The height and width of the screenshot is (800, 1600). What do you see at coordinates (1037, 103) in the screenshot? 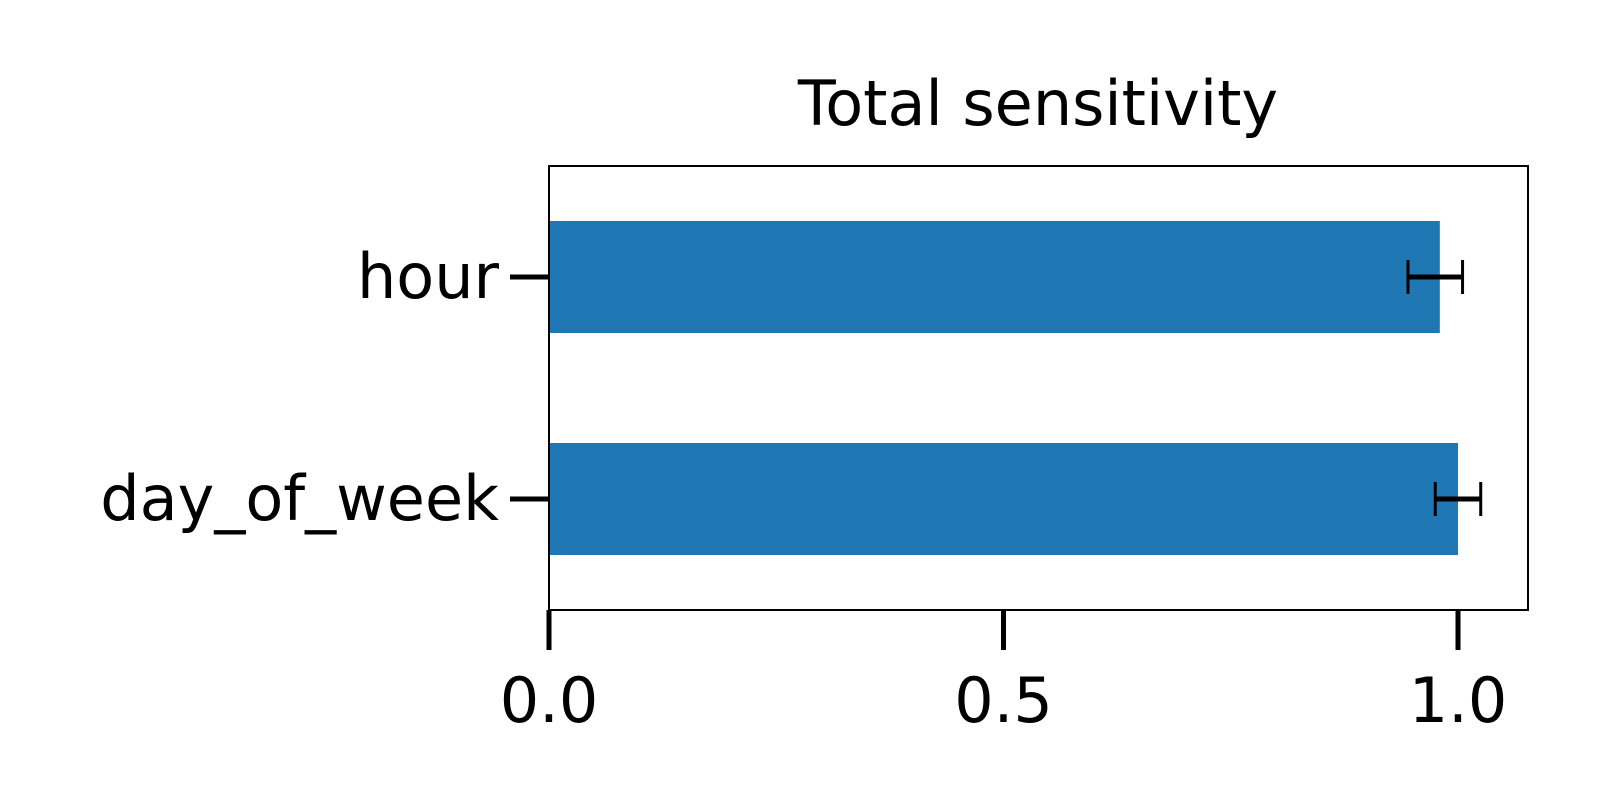
I see `chart-title: Total sensitivity` at bounding box center [1037, 103].